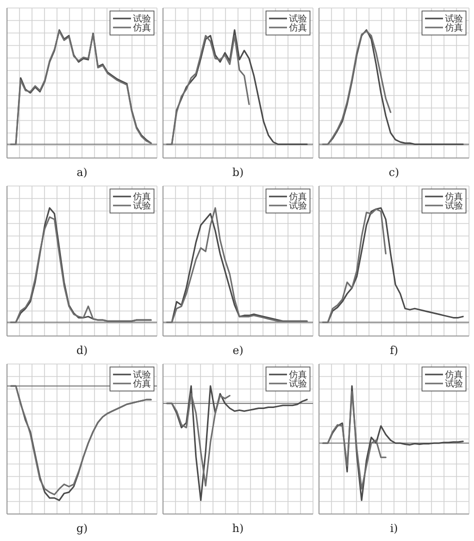  What do you see at coordinates (394, 350) in the screenshot?
I see `text: f)` at bounding box center [394, 350].